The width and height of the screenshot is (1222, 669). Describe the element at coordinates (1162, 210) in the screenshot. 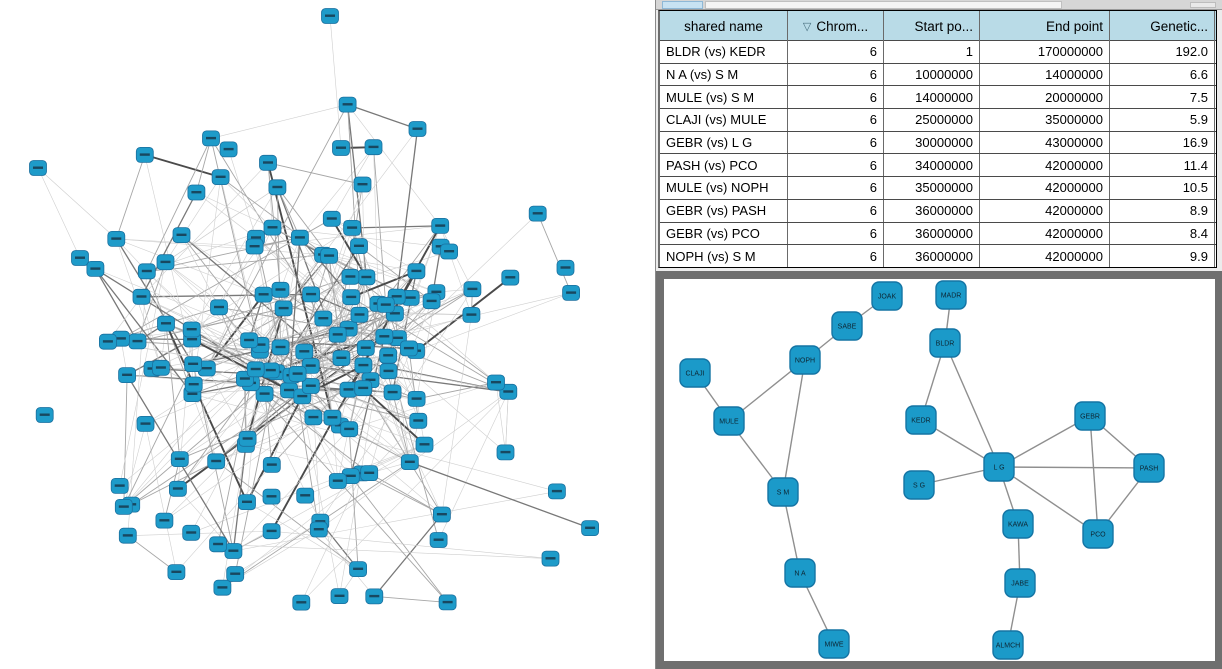

I see `table-cell-genetic: 8.9` at that location.